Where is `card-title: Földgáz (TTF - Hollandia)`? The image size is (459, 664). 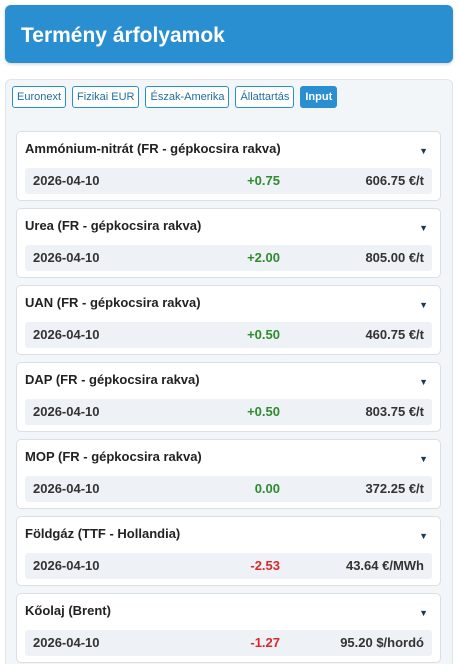 card-title: Földgáz (TTF - Hollandia) is located at coordinates (103, 533).